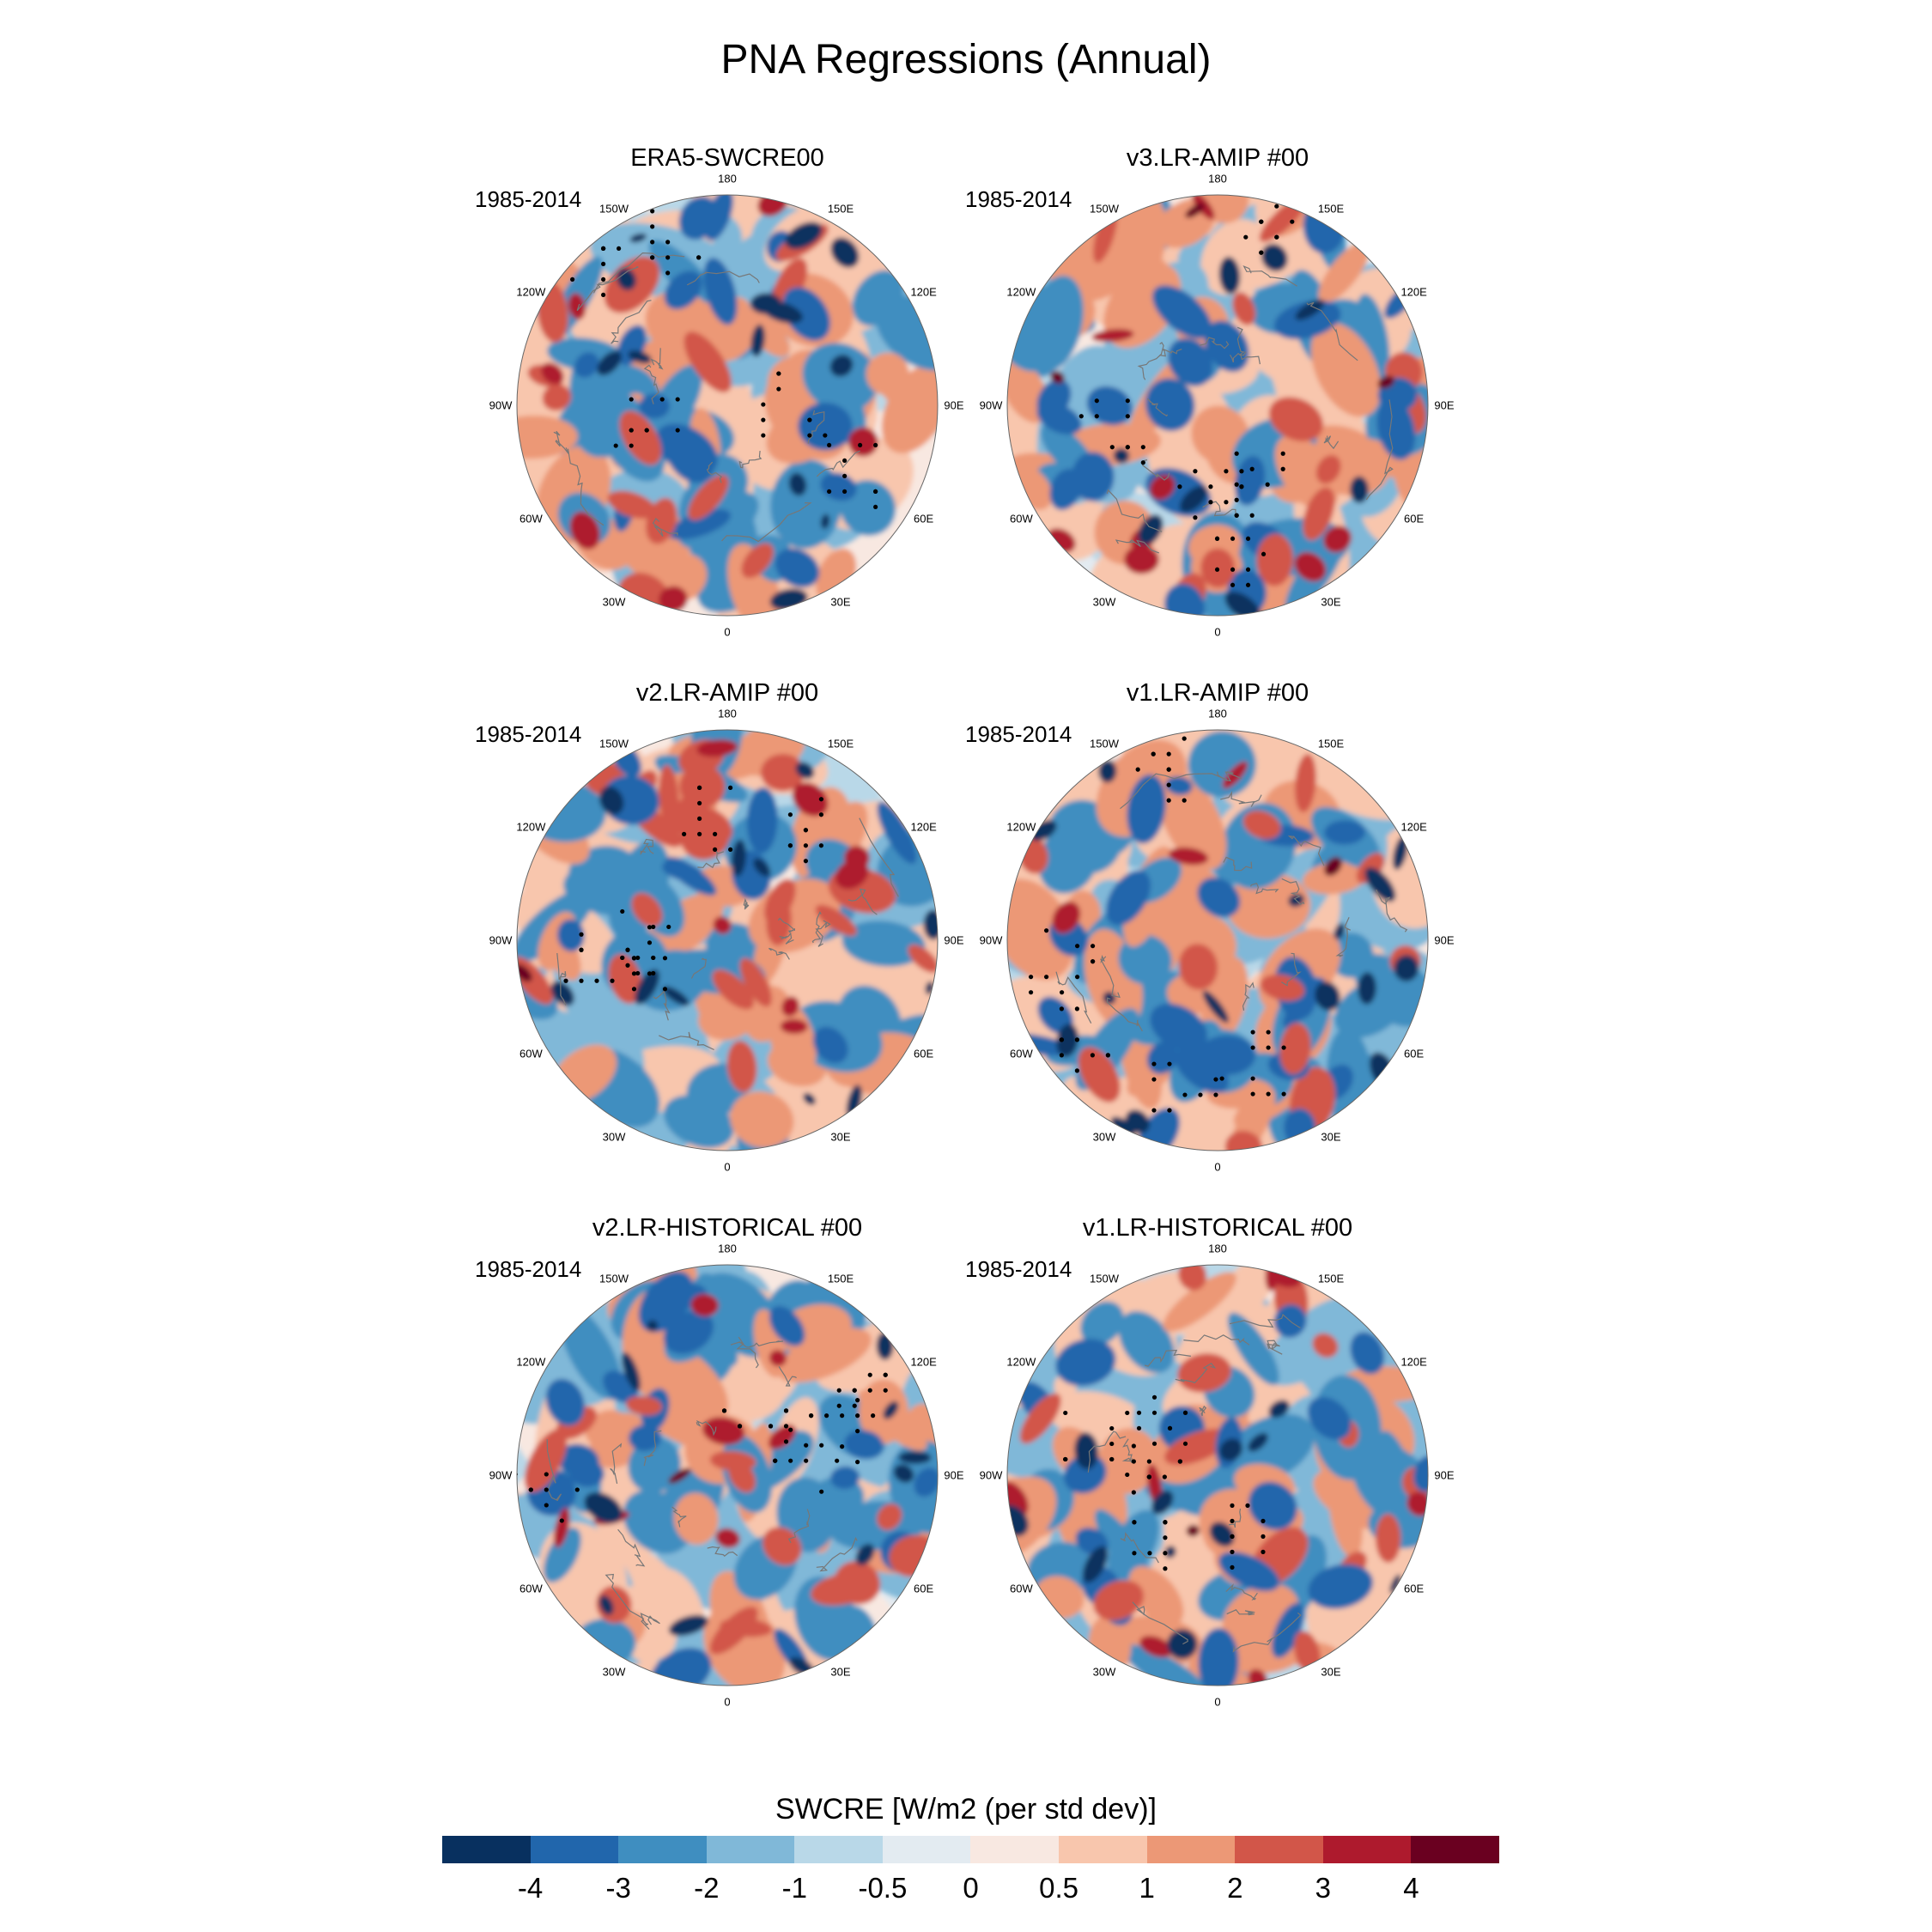 The image size is (1932, 1932). I want to click on figure-title: PNA Regressions (Annual), so click(966, 59).